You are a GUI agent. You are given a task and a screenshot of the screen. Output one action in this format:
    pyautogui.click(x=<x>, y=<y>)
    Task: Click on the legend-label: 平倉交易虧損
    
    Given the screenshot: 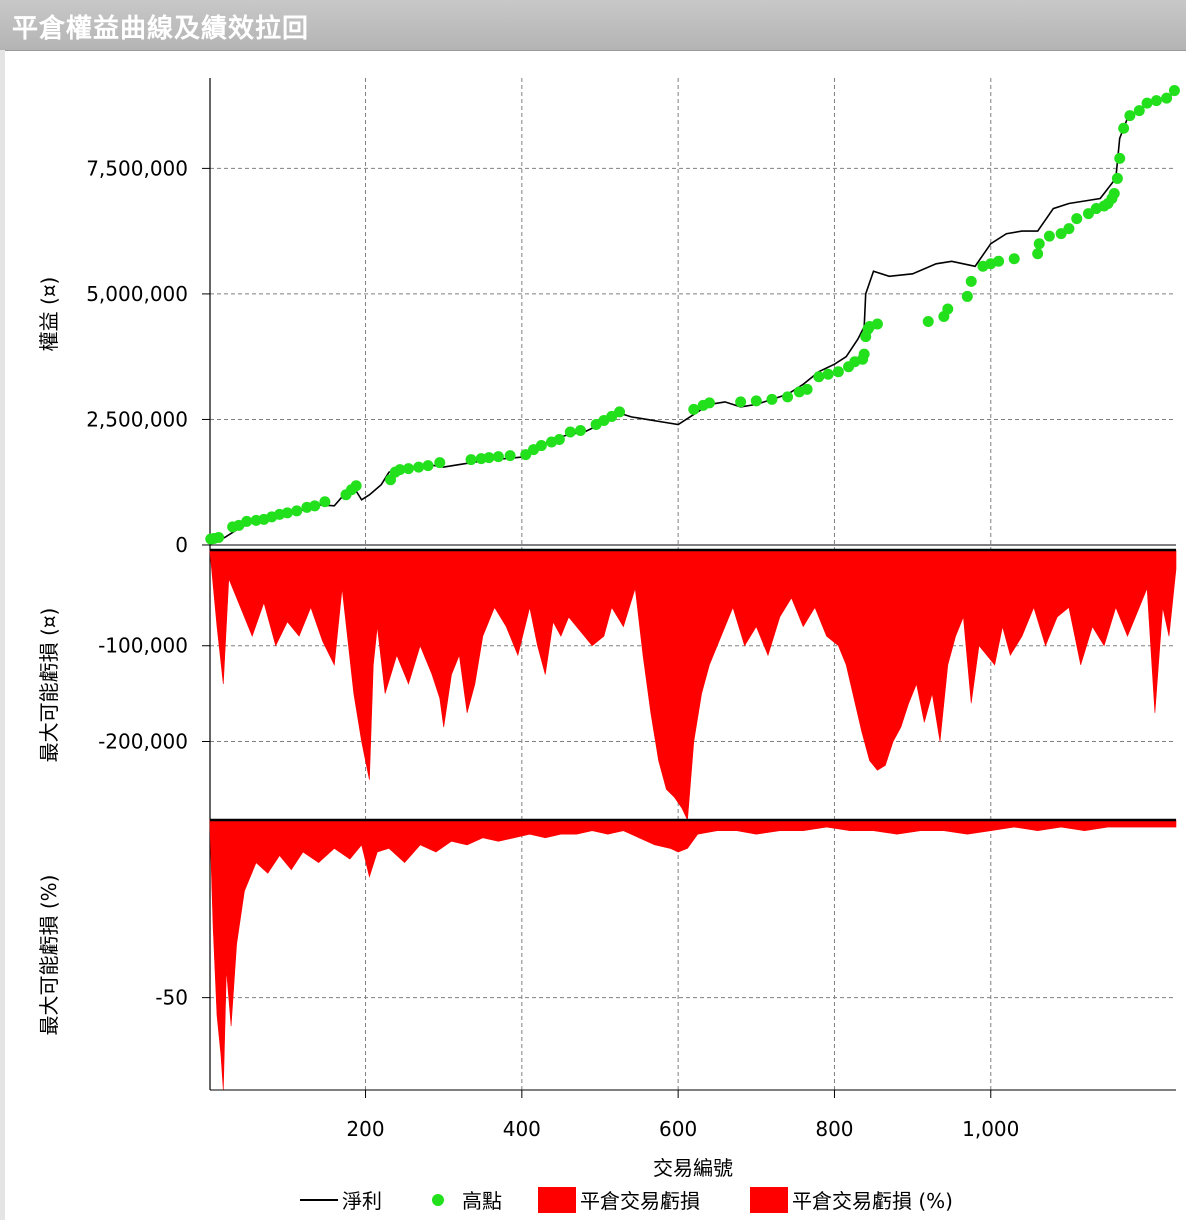 What is the action you would take?
    pyautogui.click(x=640, y=1201)
    